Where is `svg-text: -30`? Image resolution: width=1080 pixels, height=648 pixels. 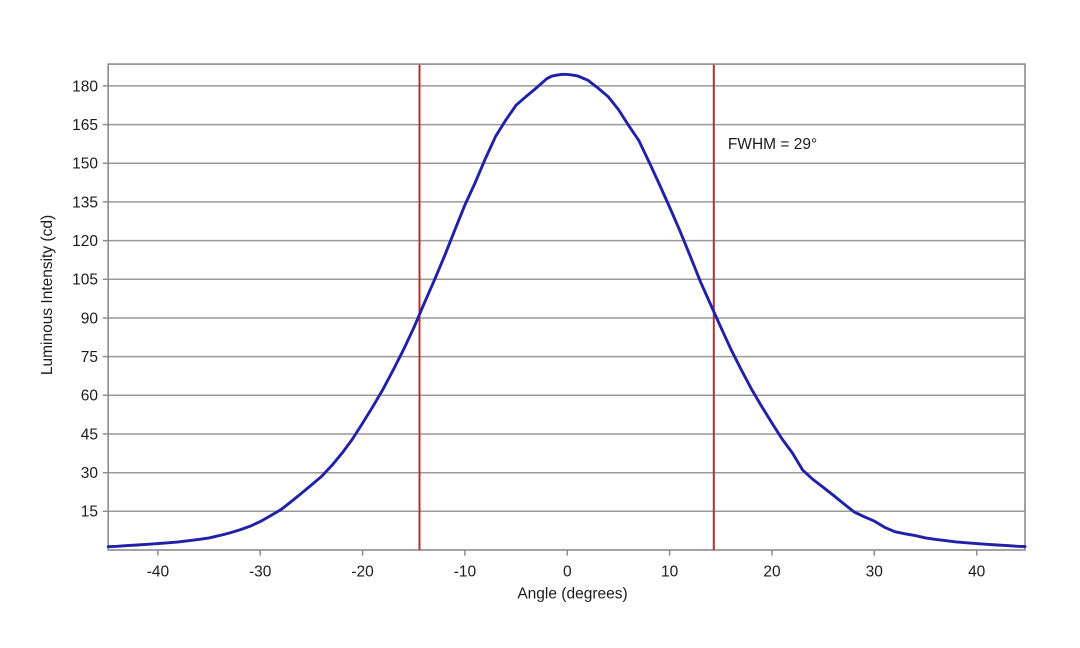 svg-text: -30 is located at coordinates (260, 572).